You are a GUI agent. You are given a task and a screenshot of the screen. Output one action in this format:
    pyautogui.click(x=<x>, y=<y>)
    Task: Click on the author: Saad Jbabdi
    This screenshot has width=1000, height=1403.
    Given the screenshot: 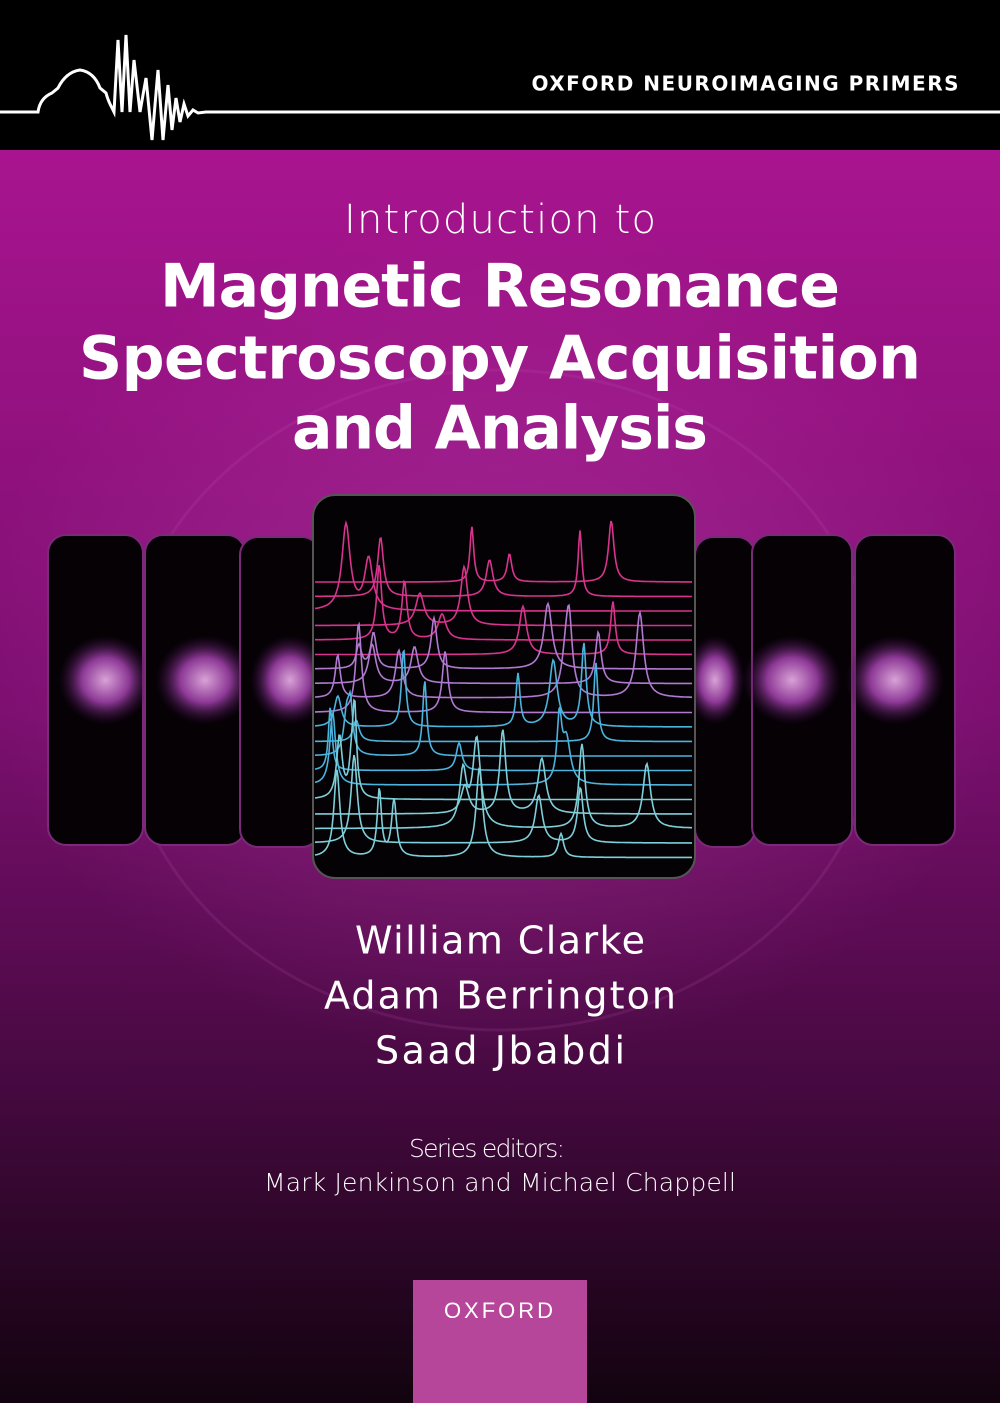 What is the action you would take?
    pyautogui.click(x=500, y=1051)
    